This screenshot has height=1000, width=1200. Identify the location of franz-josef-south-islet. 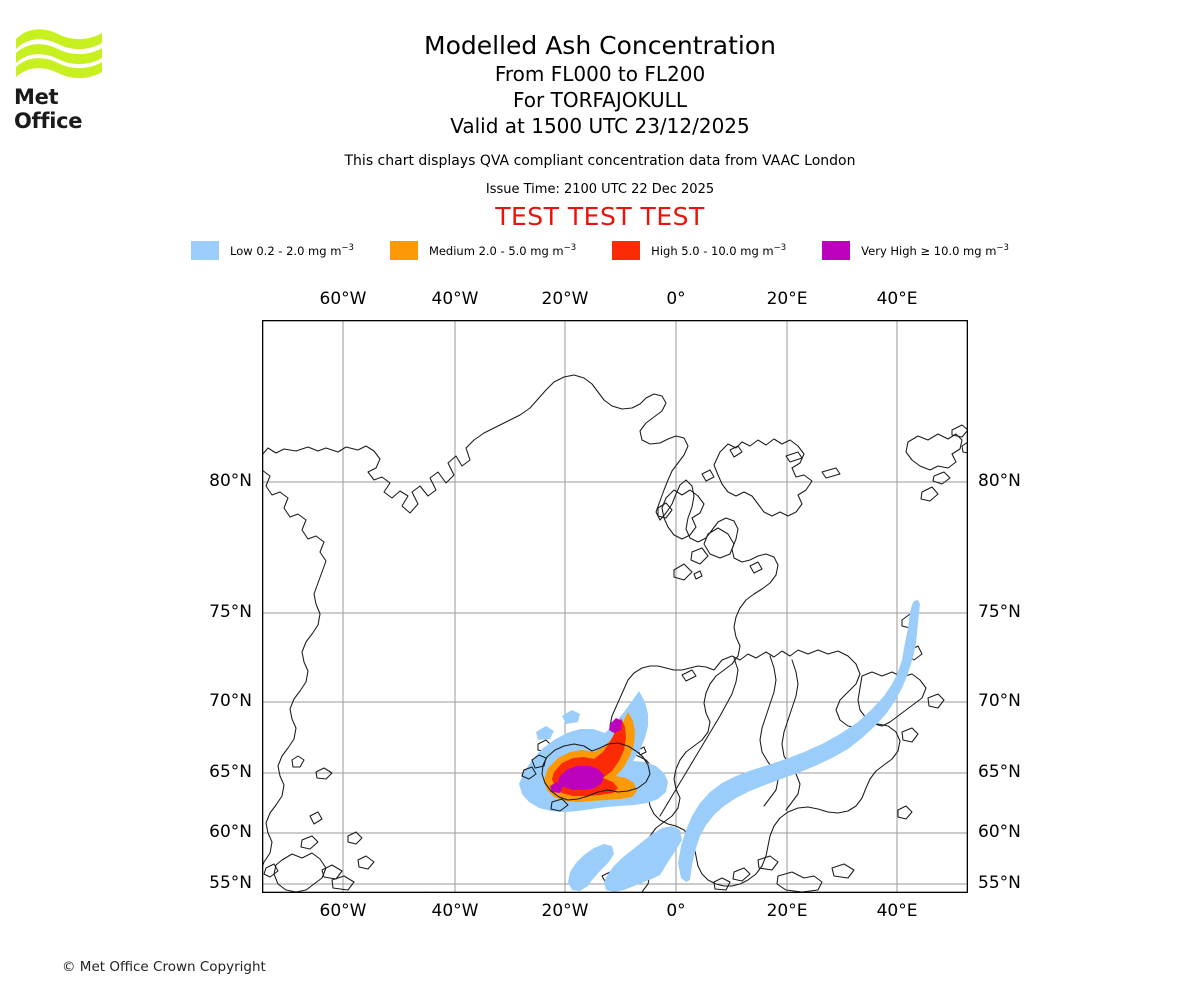
(941, 478).